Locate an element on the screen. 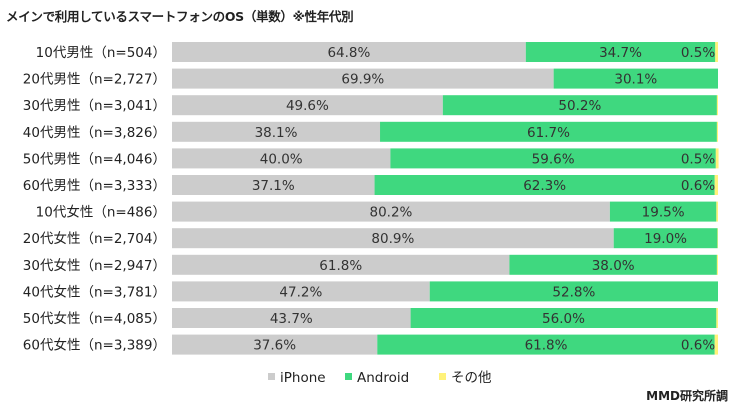  legend: iPhone Android その他 is located at coordinates (380, 378).